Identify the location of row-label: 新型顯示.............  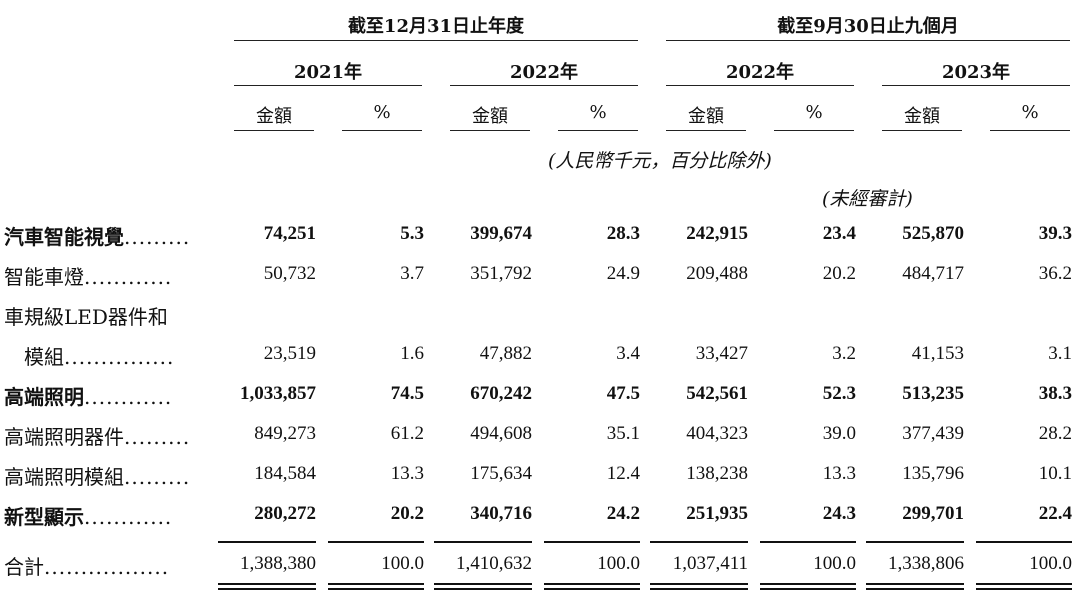
(88, 515).